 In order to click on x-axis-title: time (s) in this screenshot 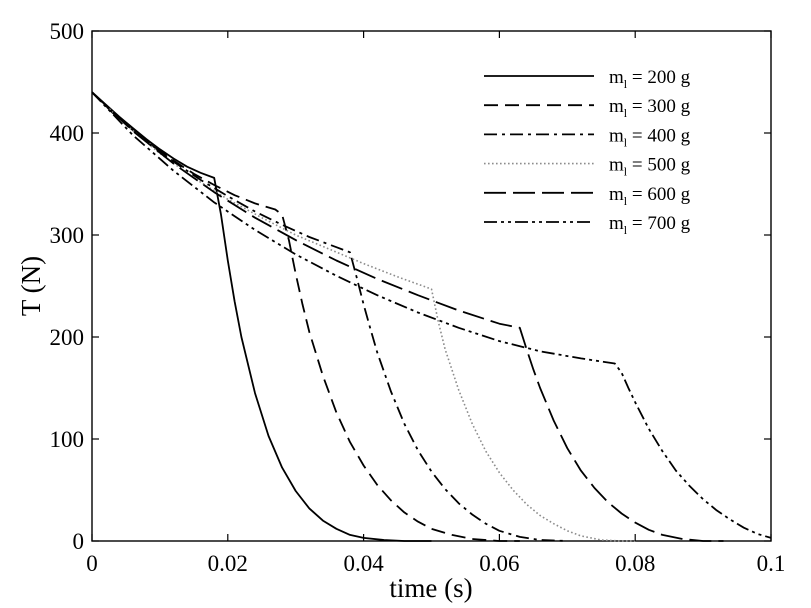, I will do `click(430, 588)`.